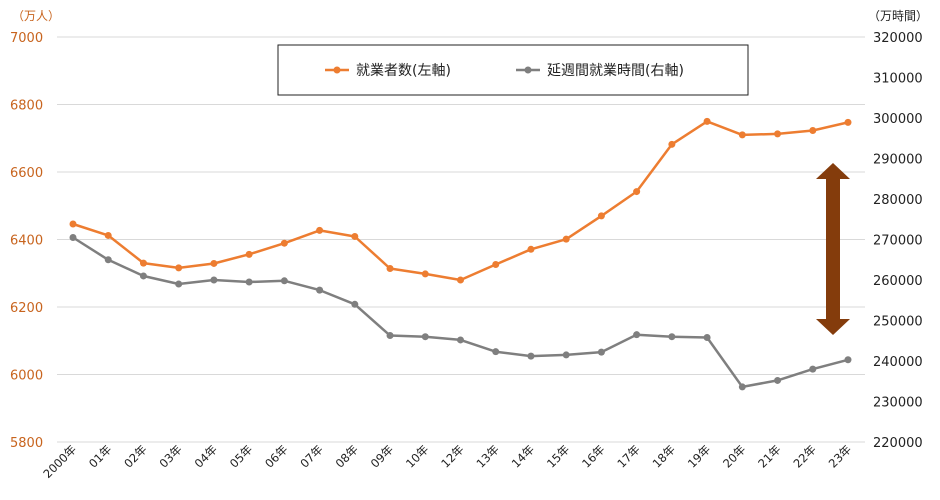 Image resolution: width=940 pixels, height=500 pixels. I want to click on x-tick-label: 23年, so click(840, 456).